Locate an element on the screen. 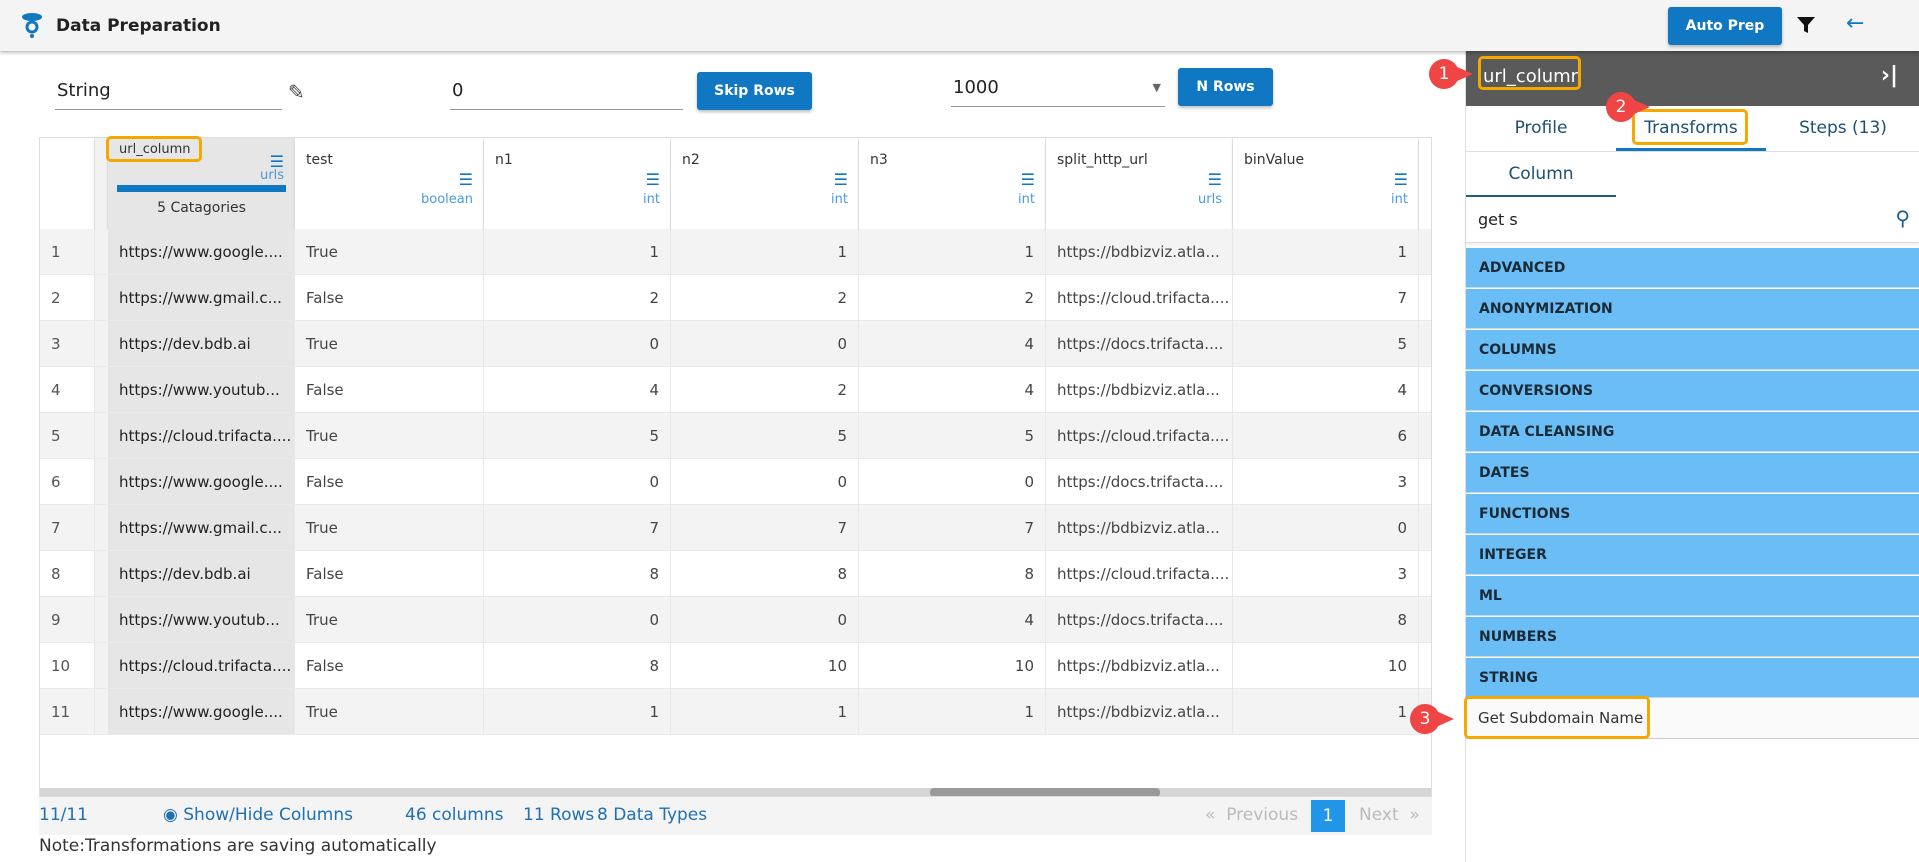 This screenshot has width=1919, height=862. auto-prep-button: Auto Prep is located at coordinates (1725, 26).